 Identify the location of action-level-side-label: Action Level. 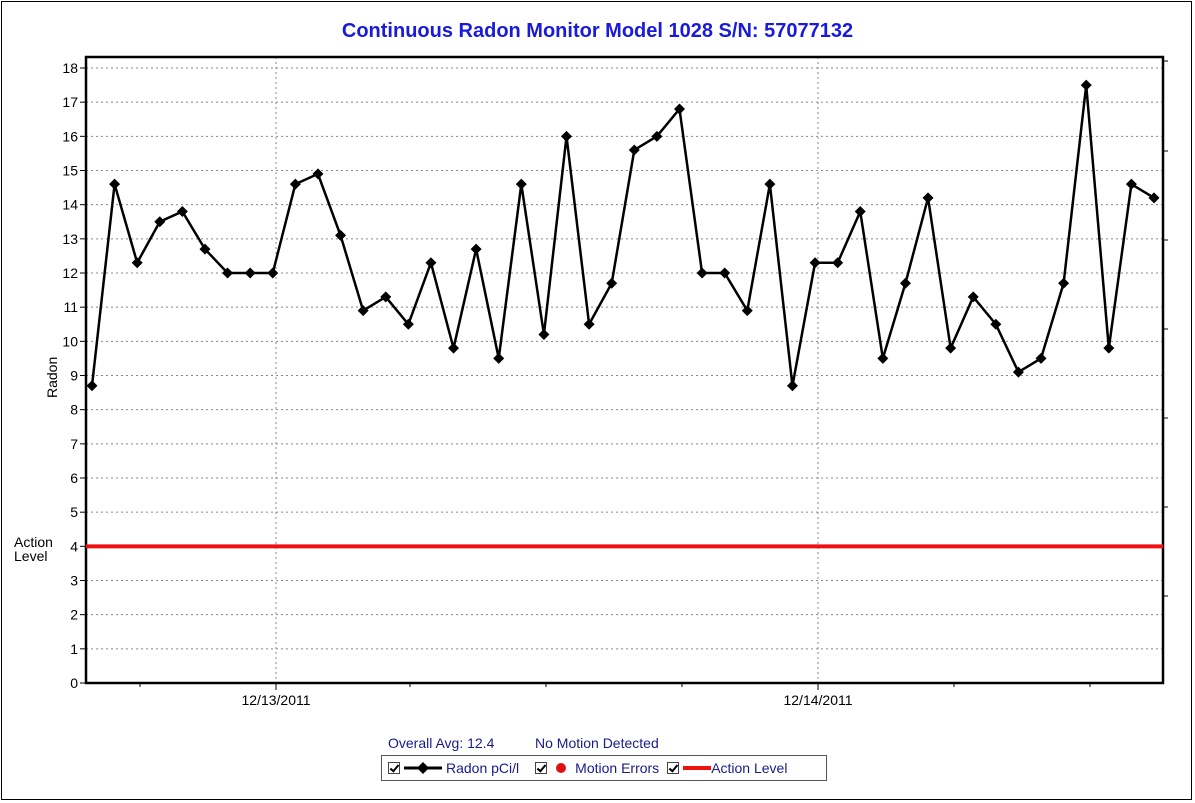
(33, 549).